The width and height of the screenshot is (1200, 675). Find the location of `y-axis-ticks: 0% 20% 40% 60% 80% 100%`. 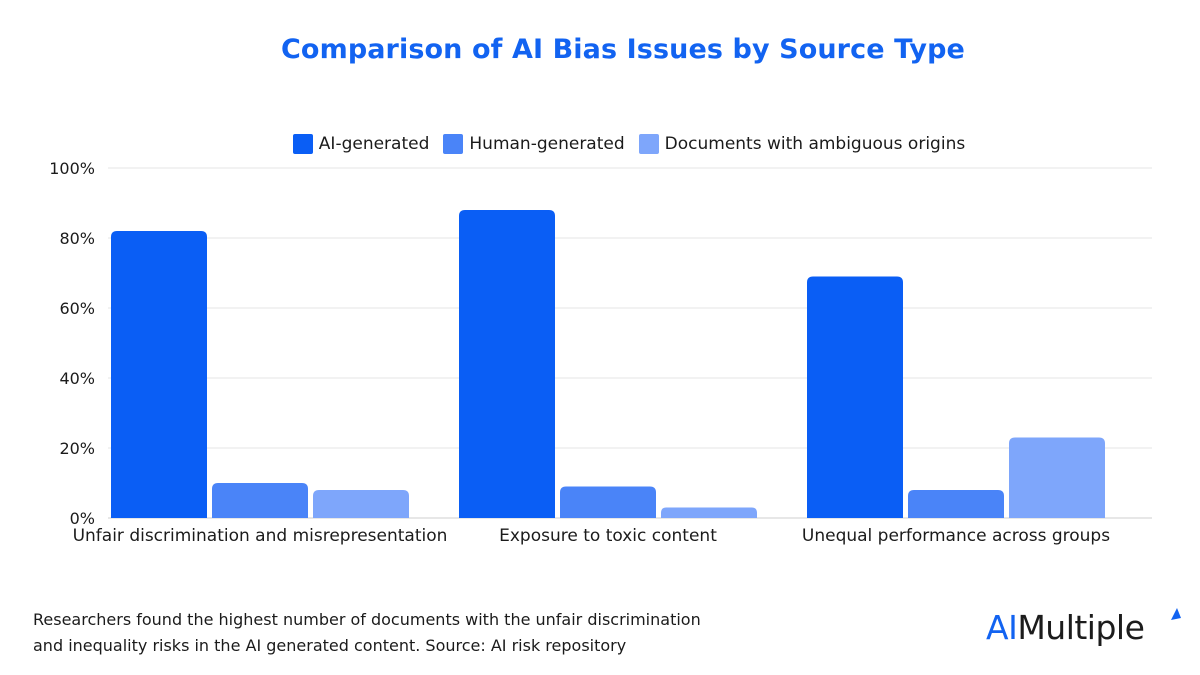

y-axis-ticks: 0% 20% 40% 60% 80% 100% is located at coordinates (72, 343).